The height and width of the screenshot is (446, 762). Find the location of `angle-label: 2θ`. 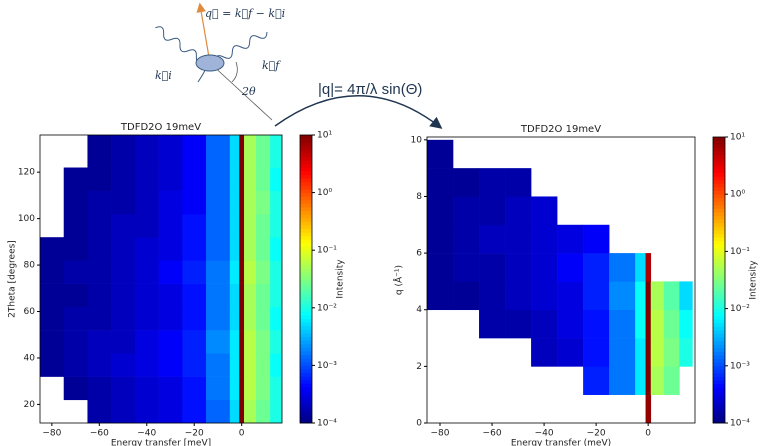

angle-label: 2θ is located at coordinates (248, 91).